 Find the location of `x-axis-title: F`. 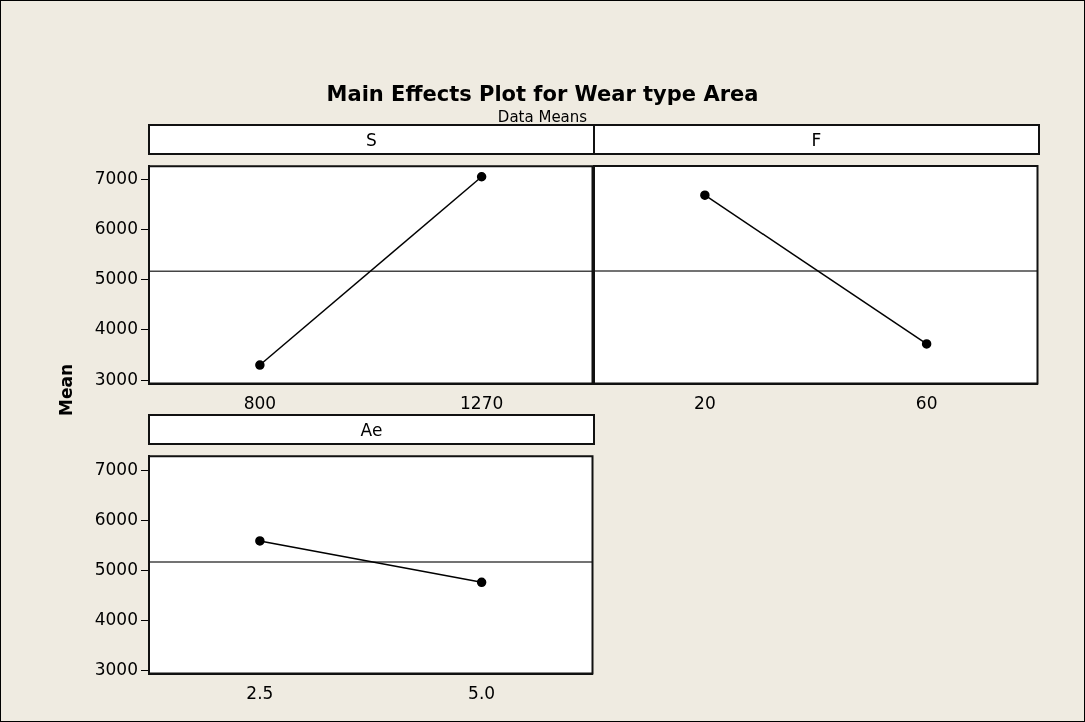

x-axis-title: F is located at coordinates (816, 139).